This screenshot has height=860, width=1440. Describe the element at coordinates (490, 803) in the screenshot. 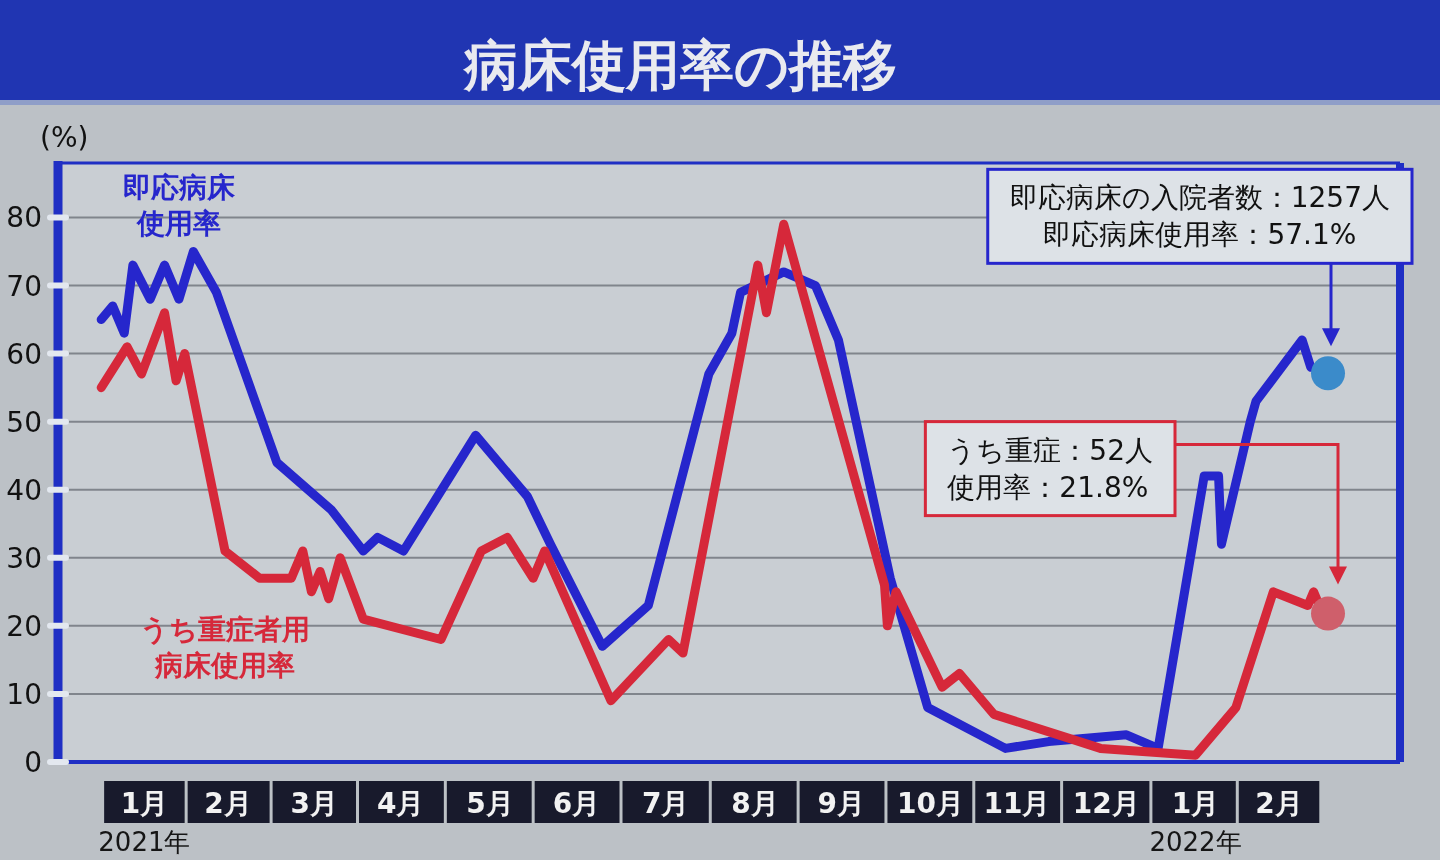

I see `x-tick-label: 5月` at that location.